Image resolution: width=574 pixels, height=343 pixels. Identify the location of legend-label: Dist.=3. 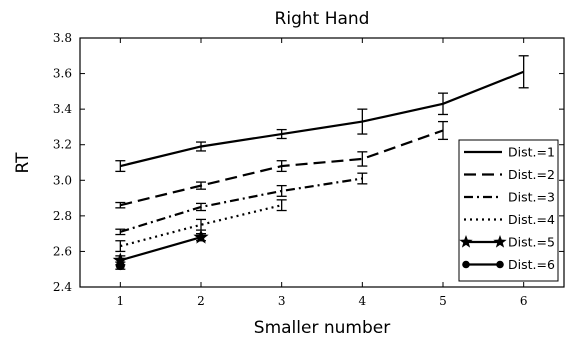
(531, 197).